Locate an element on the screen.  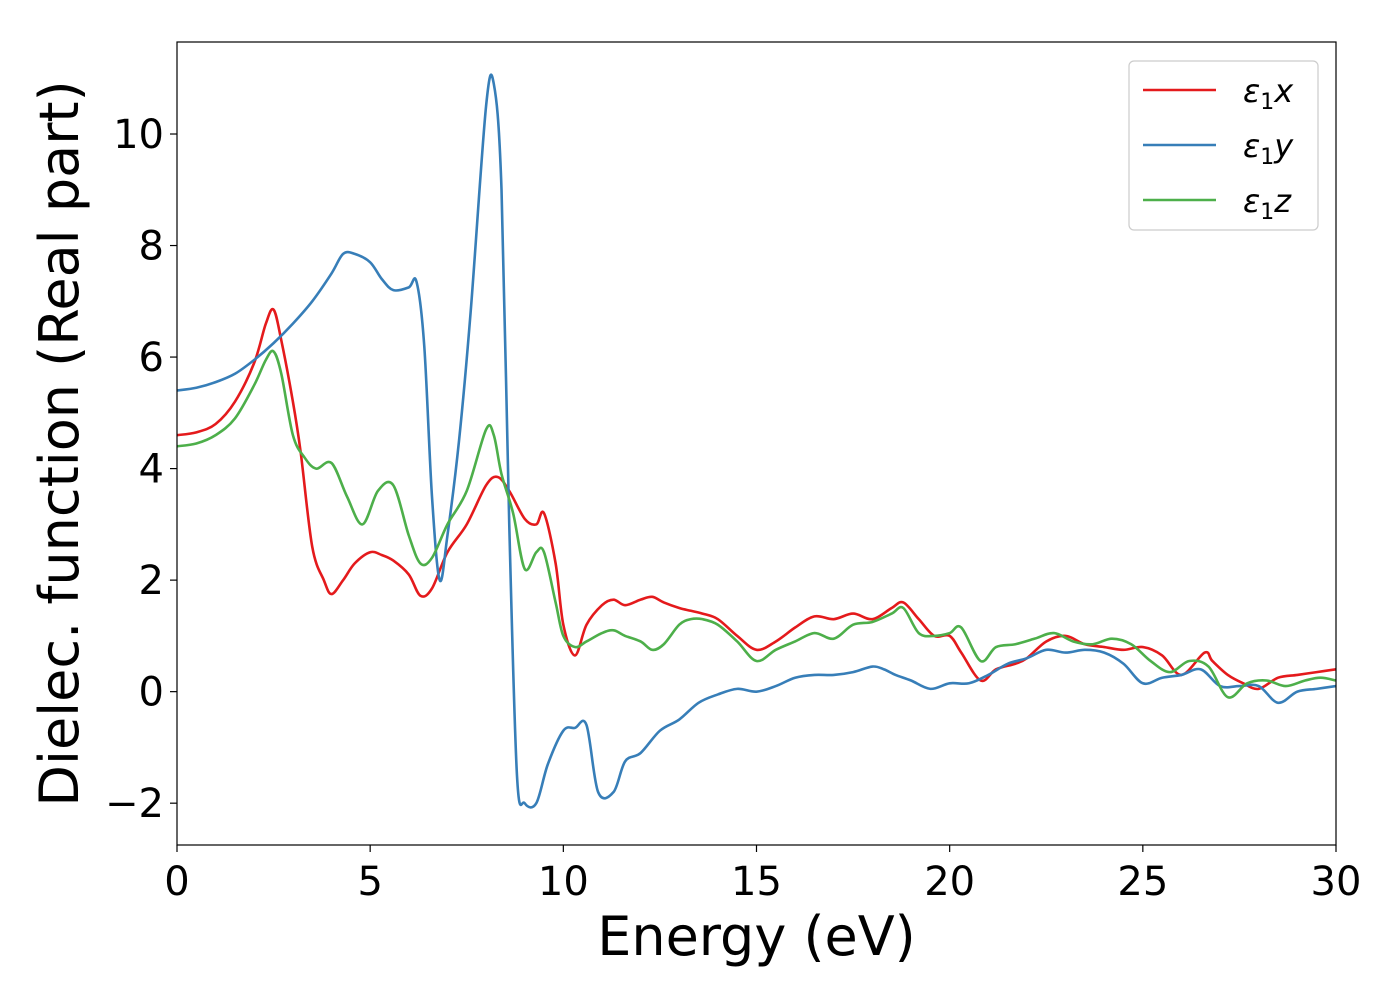
legend-variable: x is located at coordinates (1283, 91).